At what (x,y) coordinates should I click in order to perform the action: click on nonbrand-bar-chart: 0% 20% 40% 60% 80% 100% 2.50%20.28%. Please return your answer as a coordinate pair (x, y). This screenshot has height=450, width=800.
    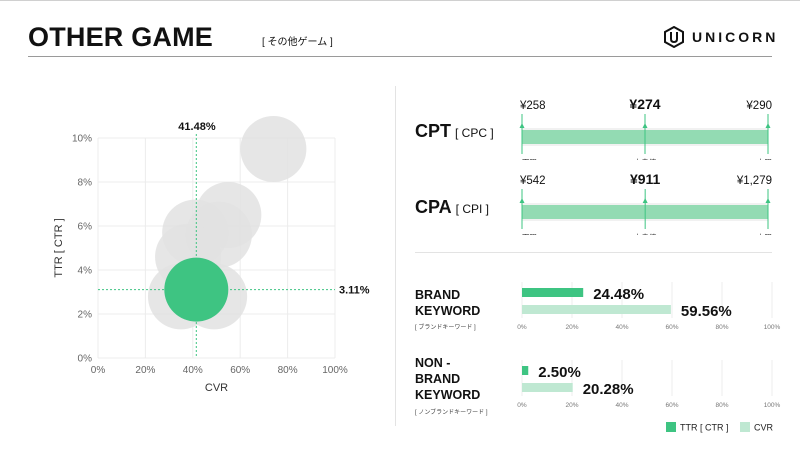
    Looking at the image, I should click on (649, 384).